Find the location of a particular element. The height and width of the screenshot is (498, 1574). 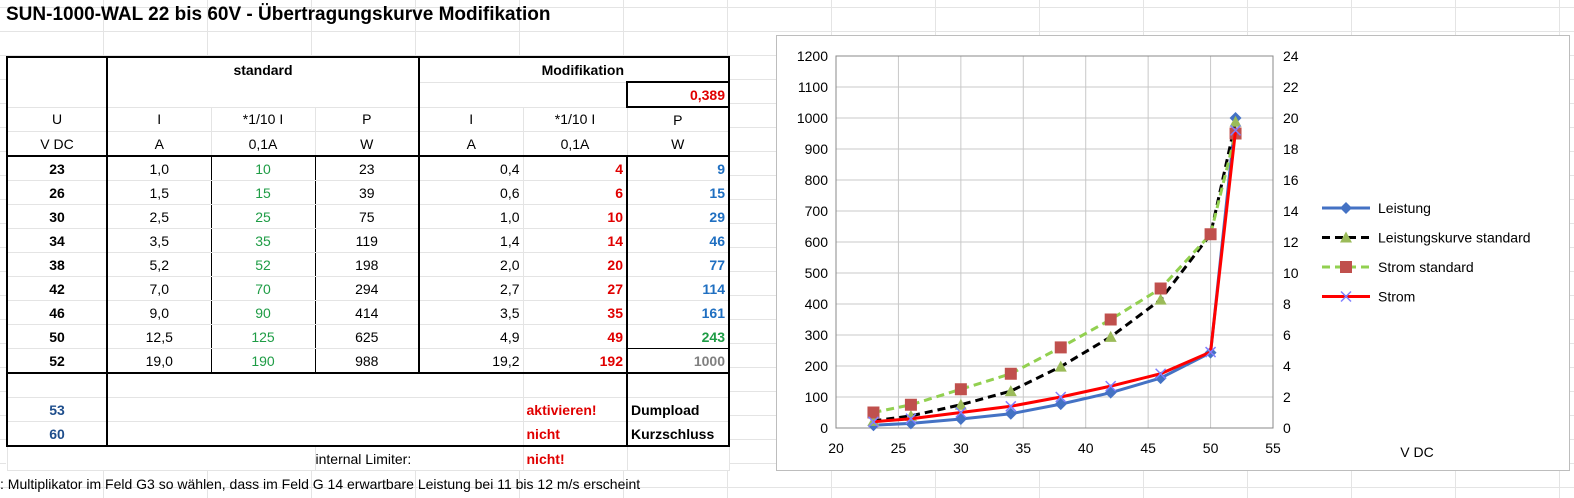

mode-label-cell: Dumpload is located at coordinates (678, 409).